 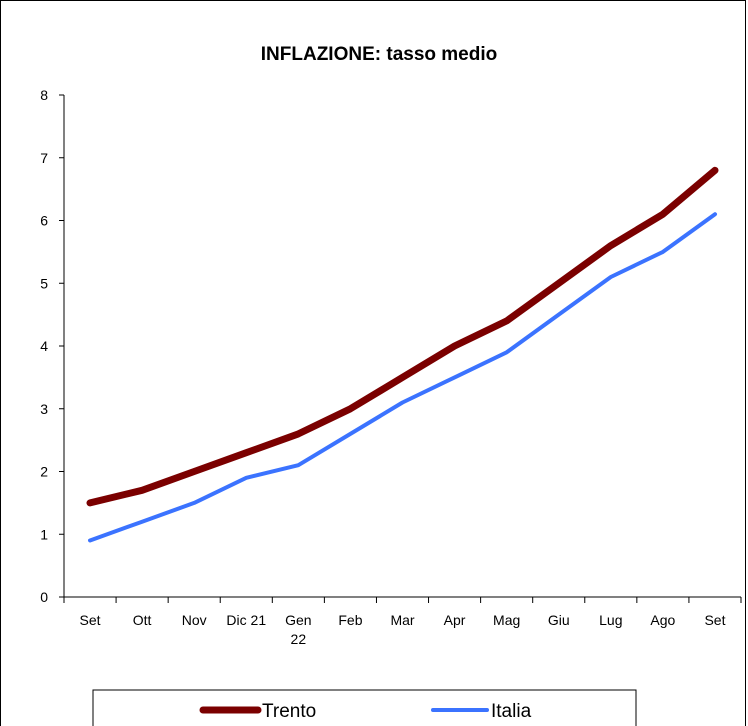 What do you see at coordinates (142, 620) in the screenshot?
I see `x-tick-label: Ott` at bounding box center [142, 620].